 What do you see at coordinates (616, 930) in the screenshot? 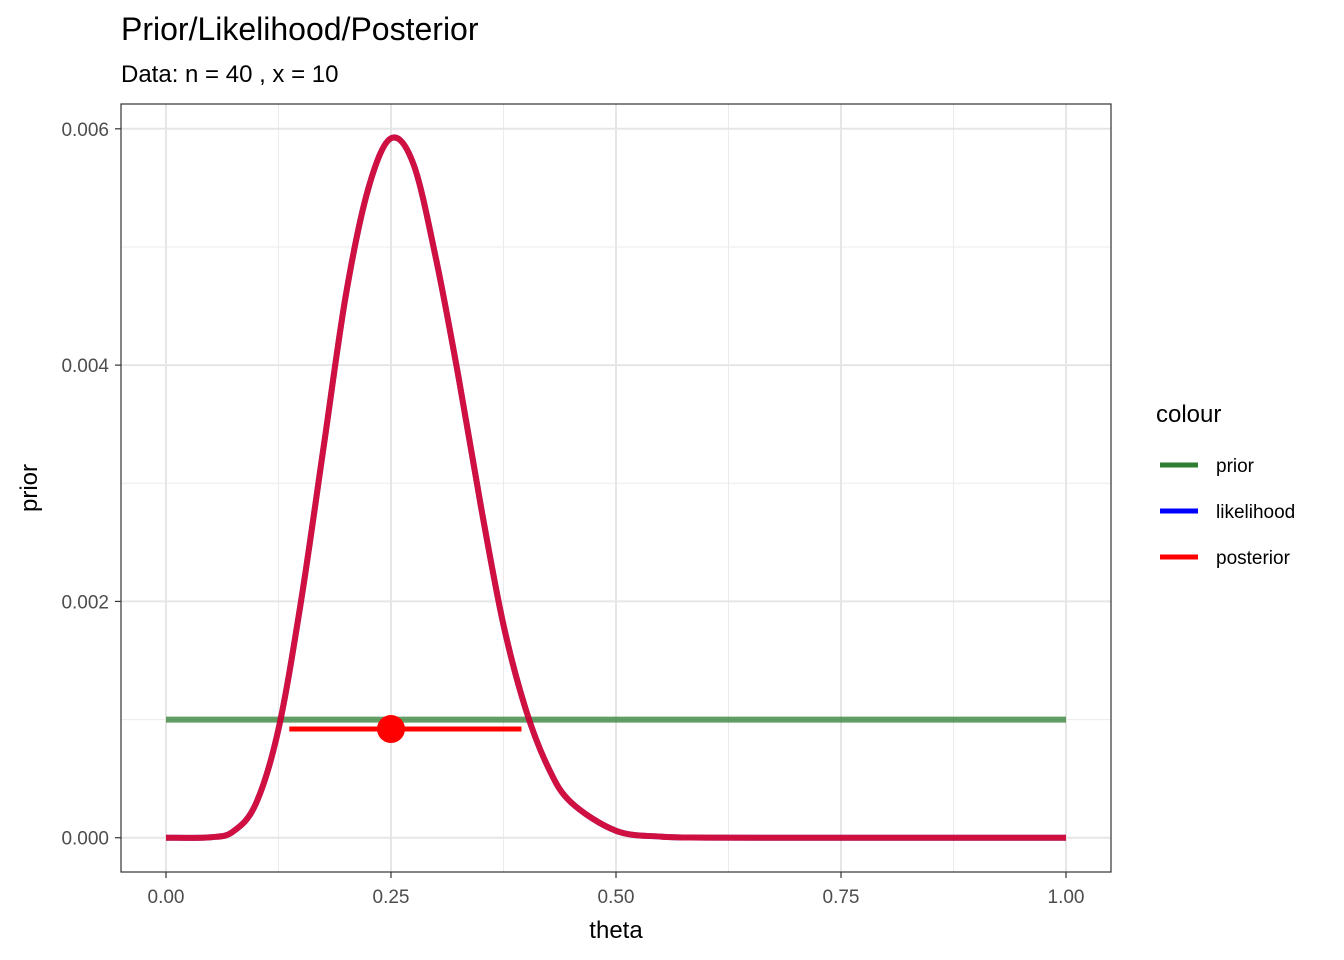
I see `x-axis-title: theta` at bounding box center [616, 930].